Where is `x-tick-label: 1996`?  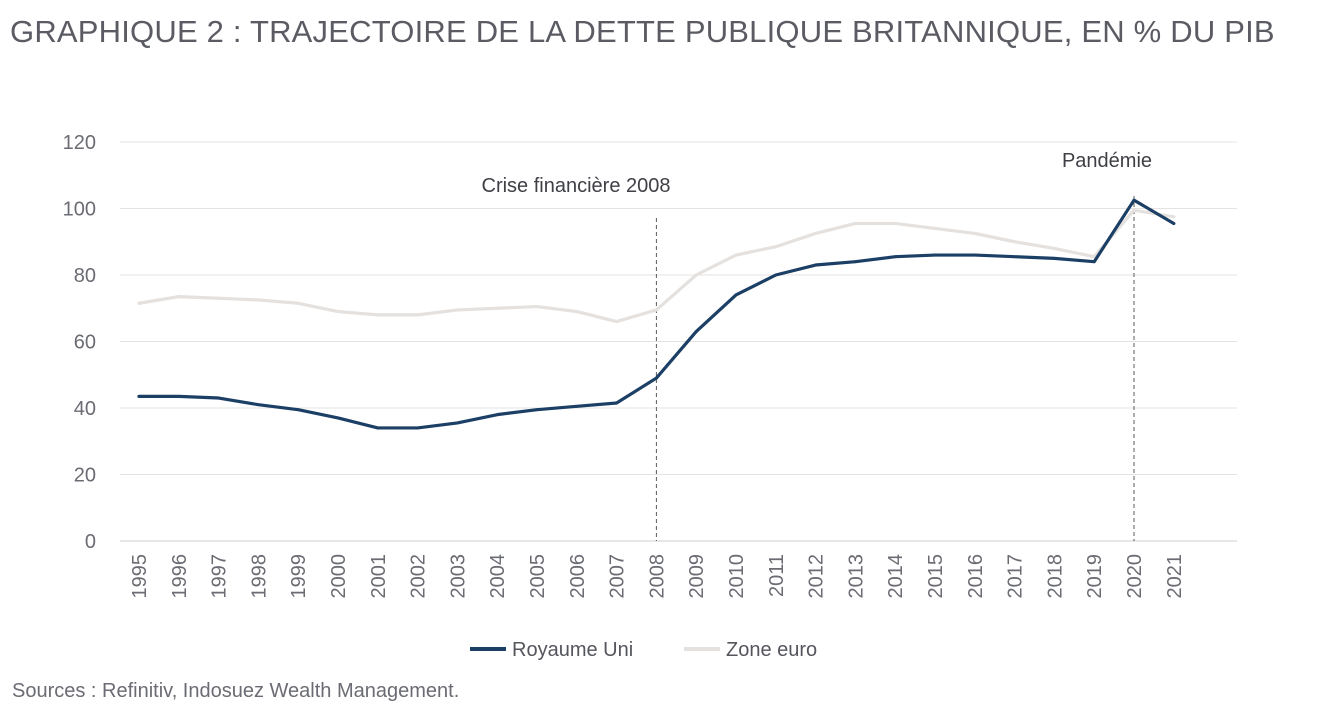
x-tick-label: 1996 is located at coordinates (180, 576).